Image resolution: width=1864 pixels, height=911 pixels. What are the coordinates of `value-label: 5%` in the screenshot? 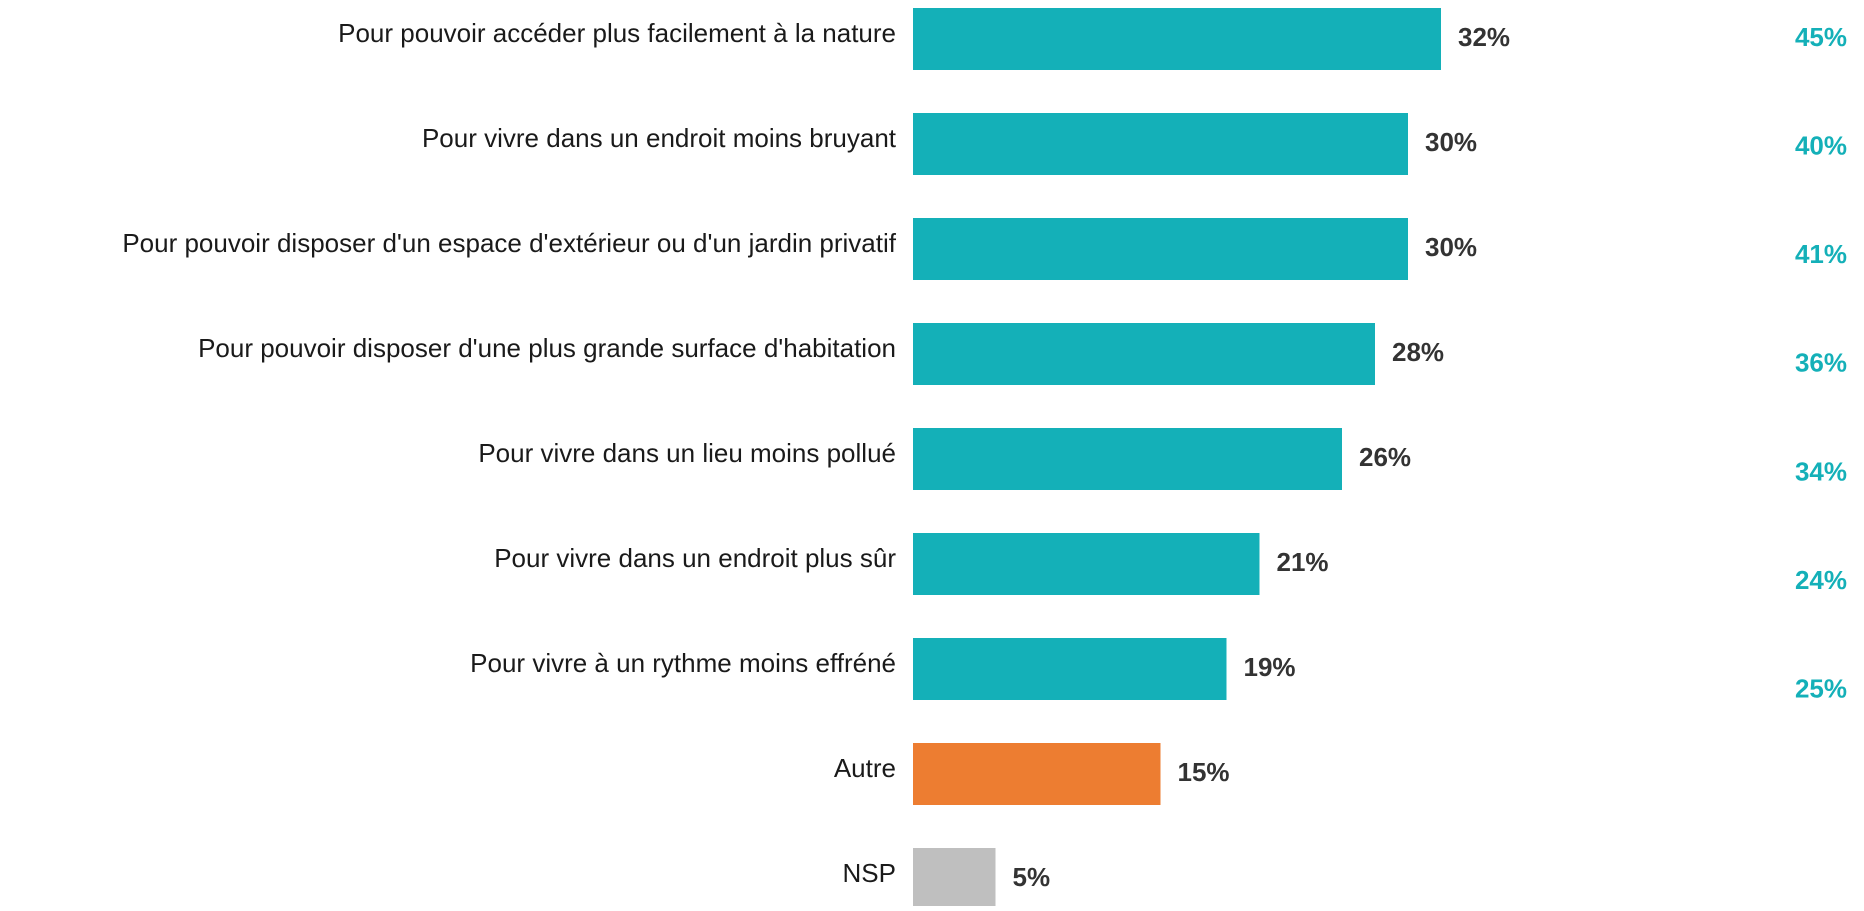 It's located at (1032, 877).